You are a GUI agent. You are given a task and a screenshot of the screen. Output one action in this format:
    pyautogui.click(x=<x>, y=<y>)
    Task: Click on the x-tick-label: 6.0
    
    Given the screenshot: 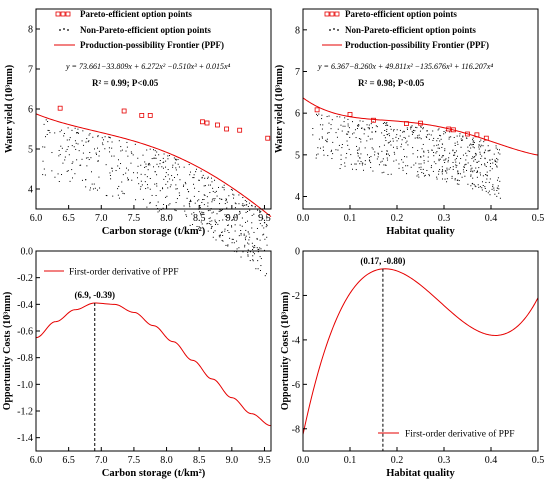 What is the action you would take?
    pyautogui.click(x=36, y=218)
    